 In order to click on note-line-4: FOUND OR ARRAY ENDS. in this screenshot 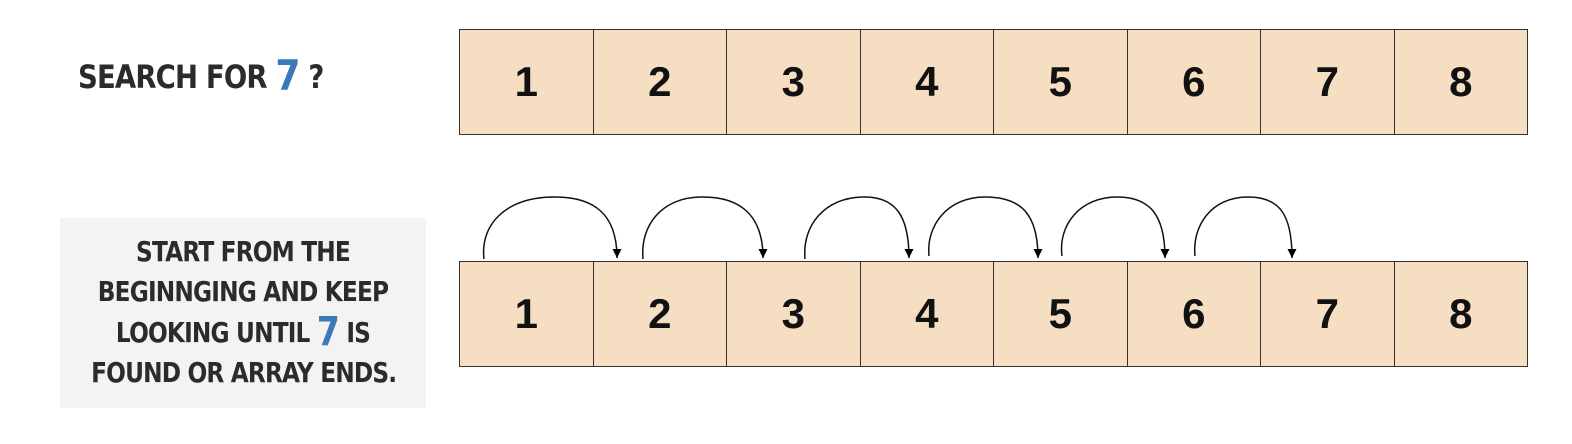, I will do `click(244, 372)`.